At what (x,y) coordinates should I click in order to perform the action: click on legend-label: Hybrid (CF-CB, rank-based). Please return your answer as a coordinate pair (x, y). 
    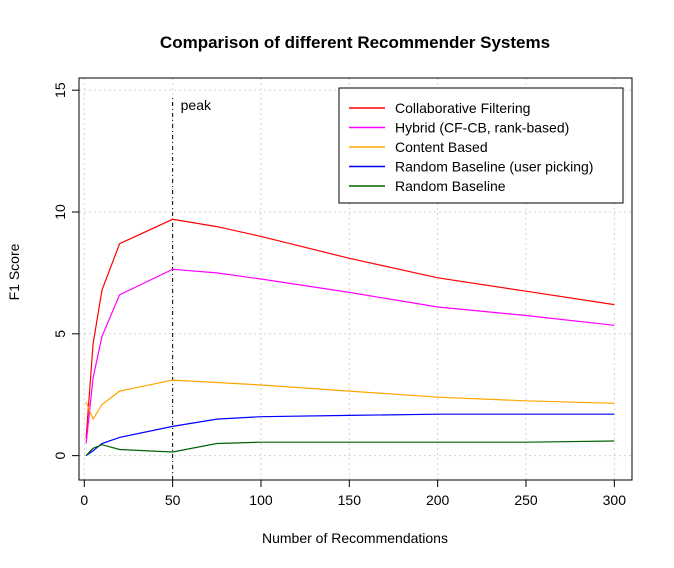
    Looking at the image, I should click on (482, 128).